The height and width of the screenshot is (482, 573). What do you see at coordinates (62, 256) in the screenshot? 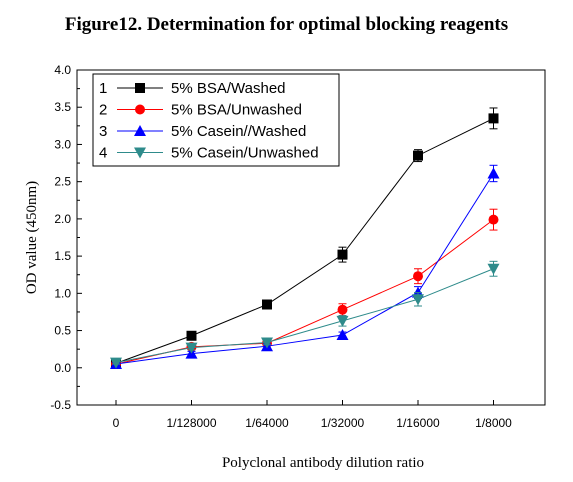
I see `y-tick-label: 1.5` at bounding box center [62, 256].